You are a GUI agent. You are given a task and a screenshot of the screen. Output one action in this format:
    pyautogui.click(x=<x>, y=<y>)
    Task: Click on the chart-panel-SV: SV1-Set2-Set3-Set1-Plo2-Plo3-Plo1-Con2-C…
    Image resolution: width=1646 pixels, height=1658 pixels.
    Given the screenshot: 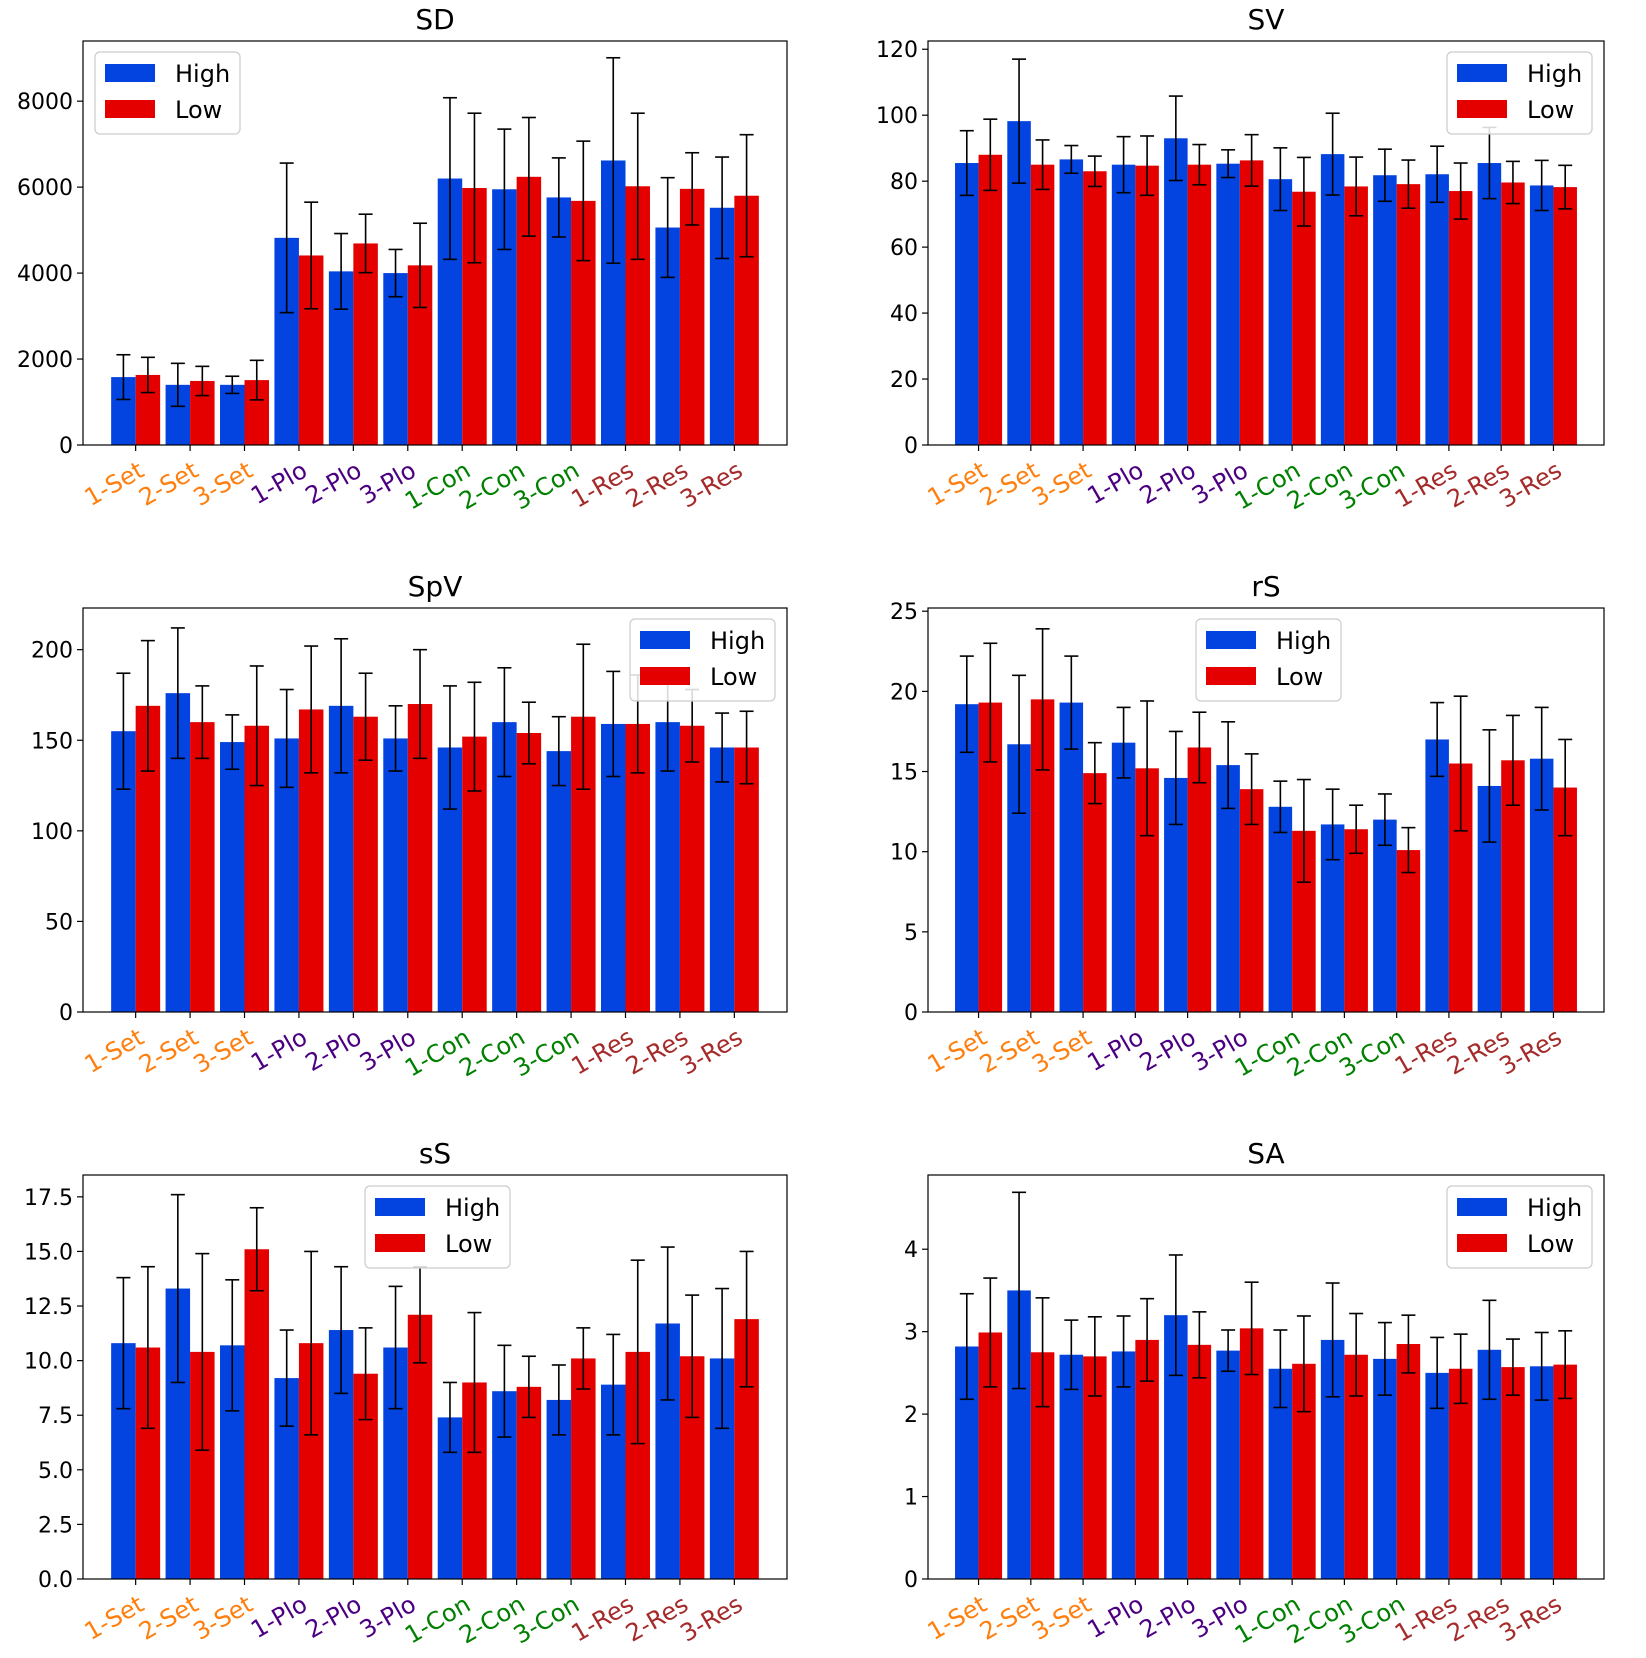 What is the action you would take?
    pyautogui.click(x=1240, y=259)
    